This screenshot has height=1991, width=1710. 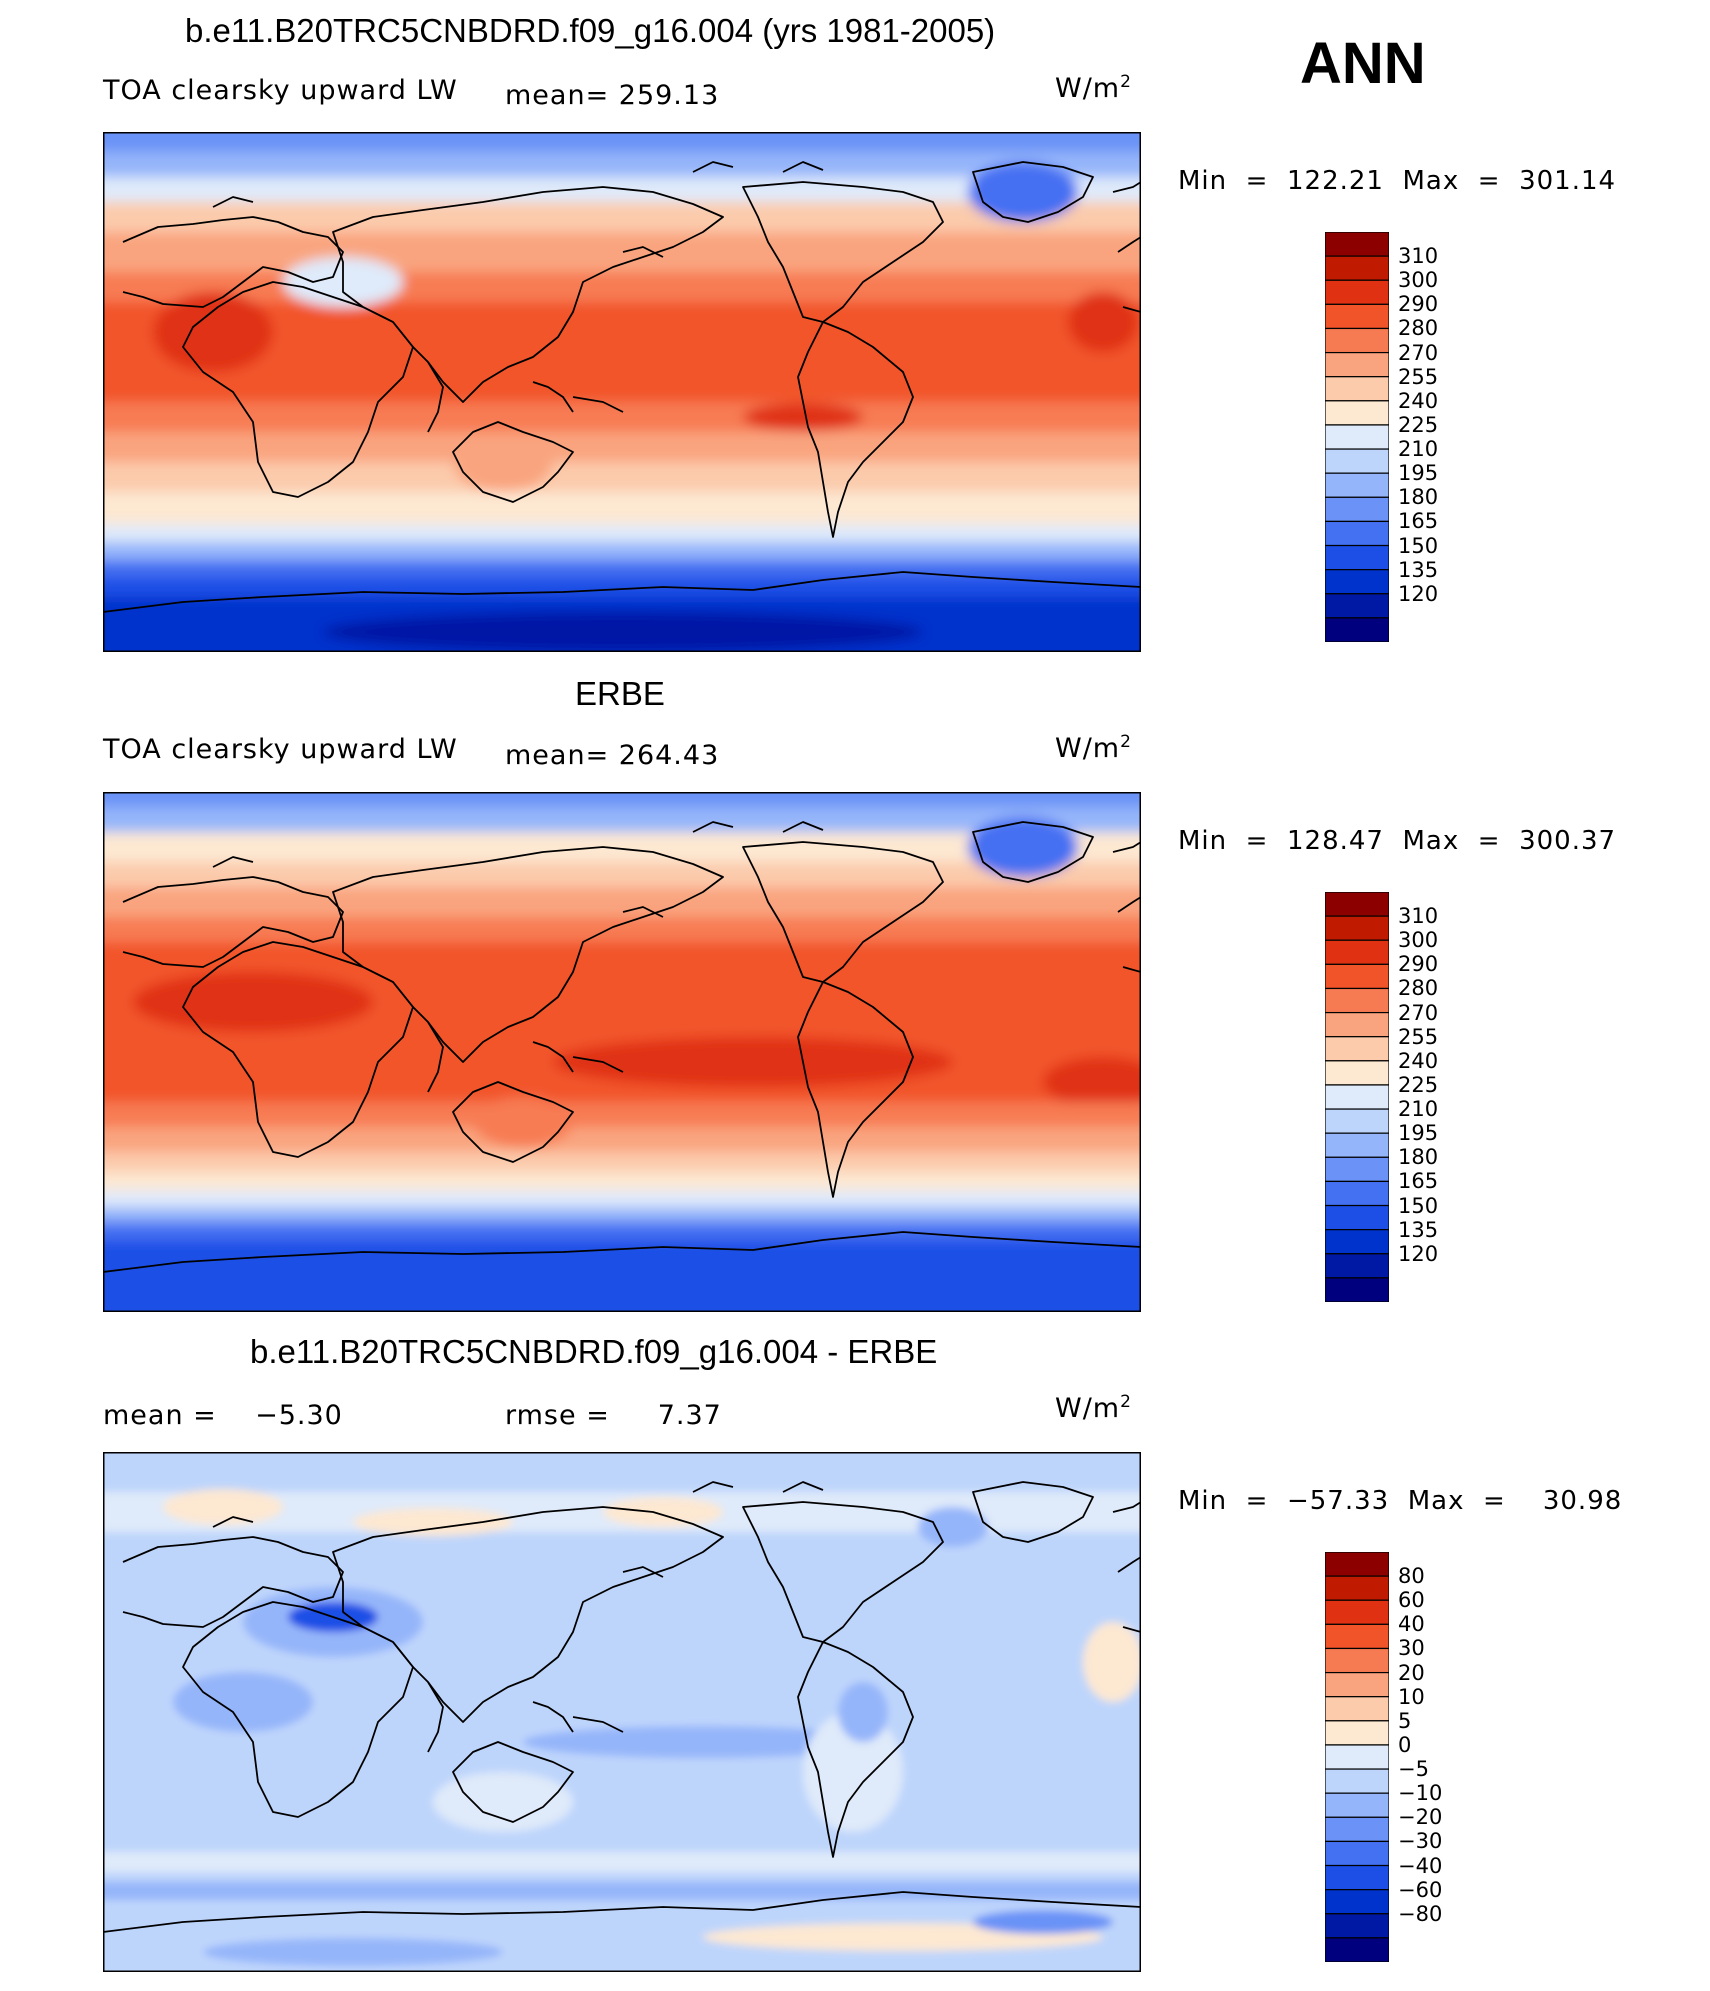 I want to click on colorbar-model, so click(x=1357, y=437).